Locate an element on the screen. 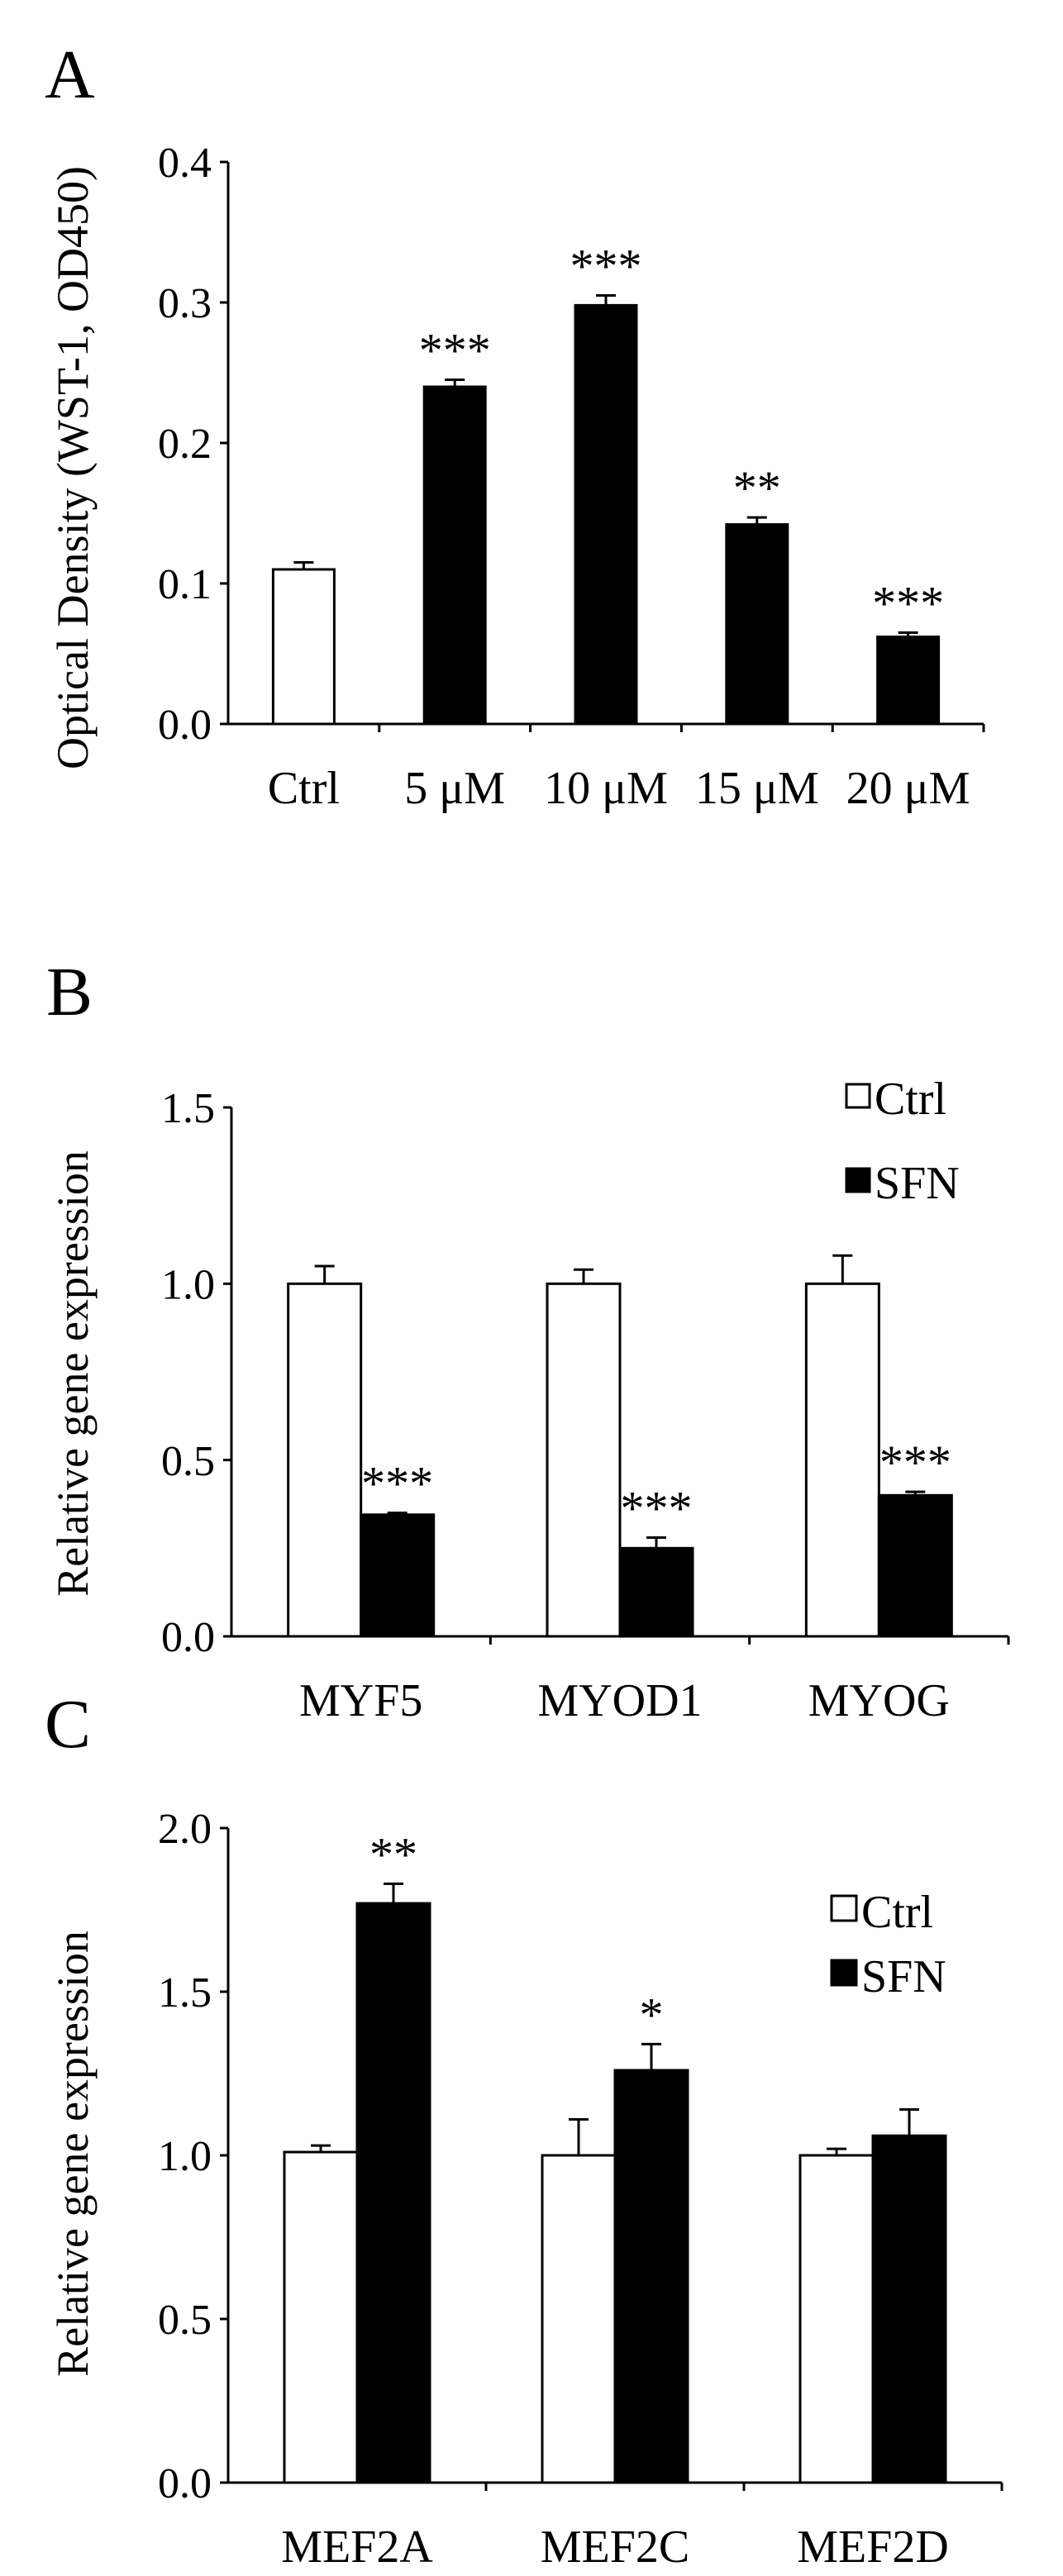  x-tick-label: 5 μM is located at coordinates (454, 789).